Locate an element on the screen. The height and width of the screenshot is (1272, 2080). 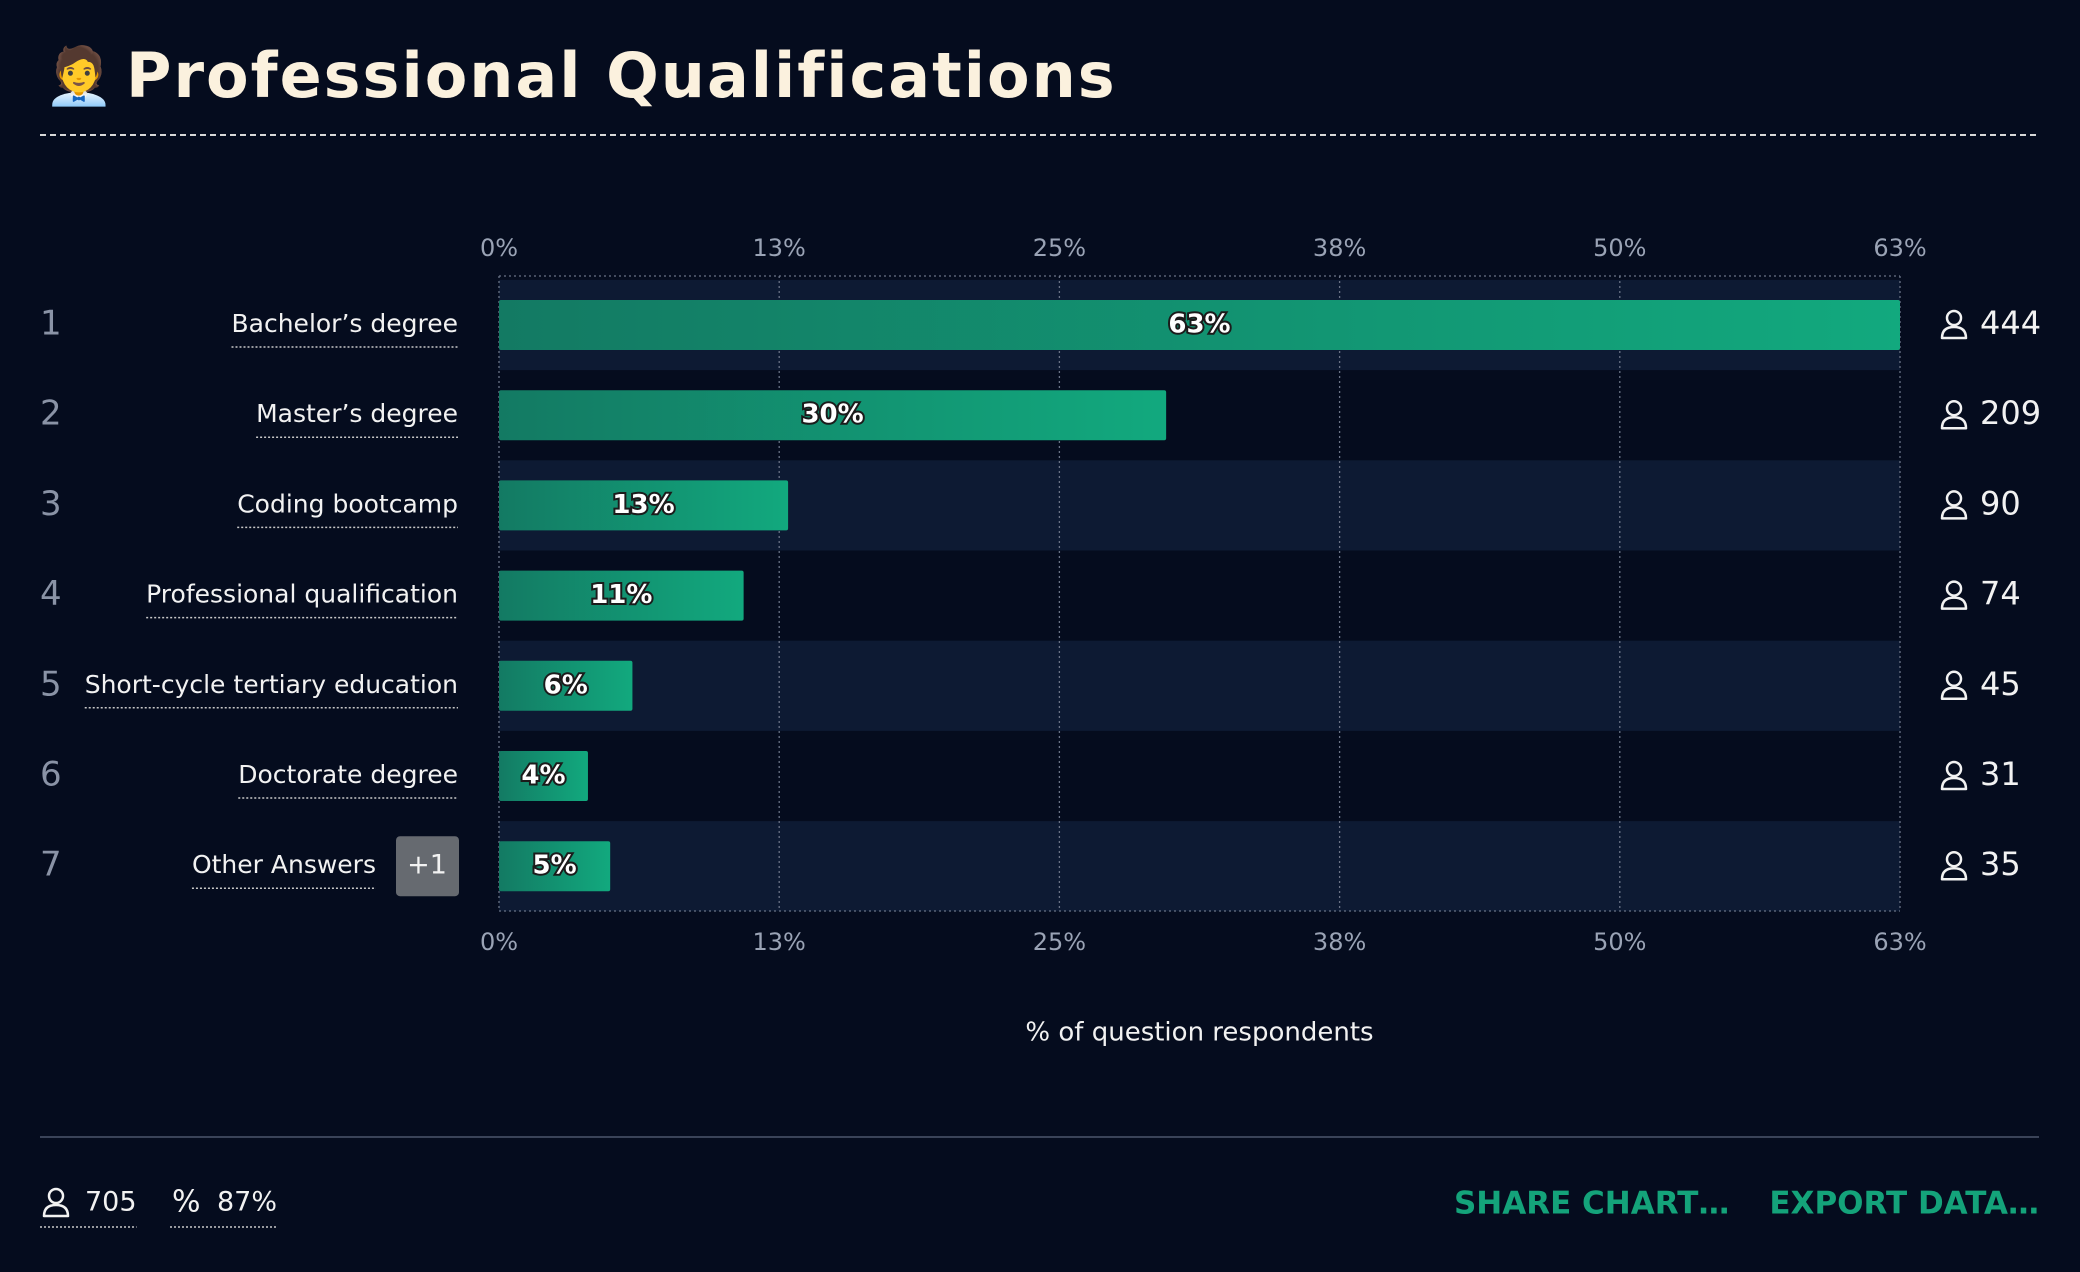
category-label: Bachelor’s degree is located at coordinates (345, 323).